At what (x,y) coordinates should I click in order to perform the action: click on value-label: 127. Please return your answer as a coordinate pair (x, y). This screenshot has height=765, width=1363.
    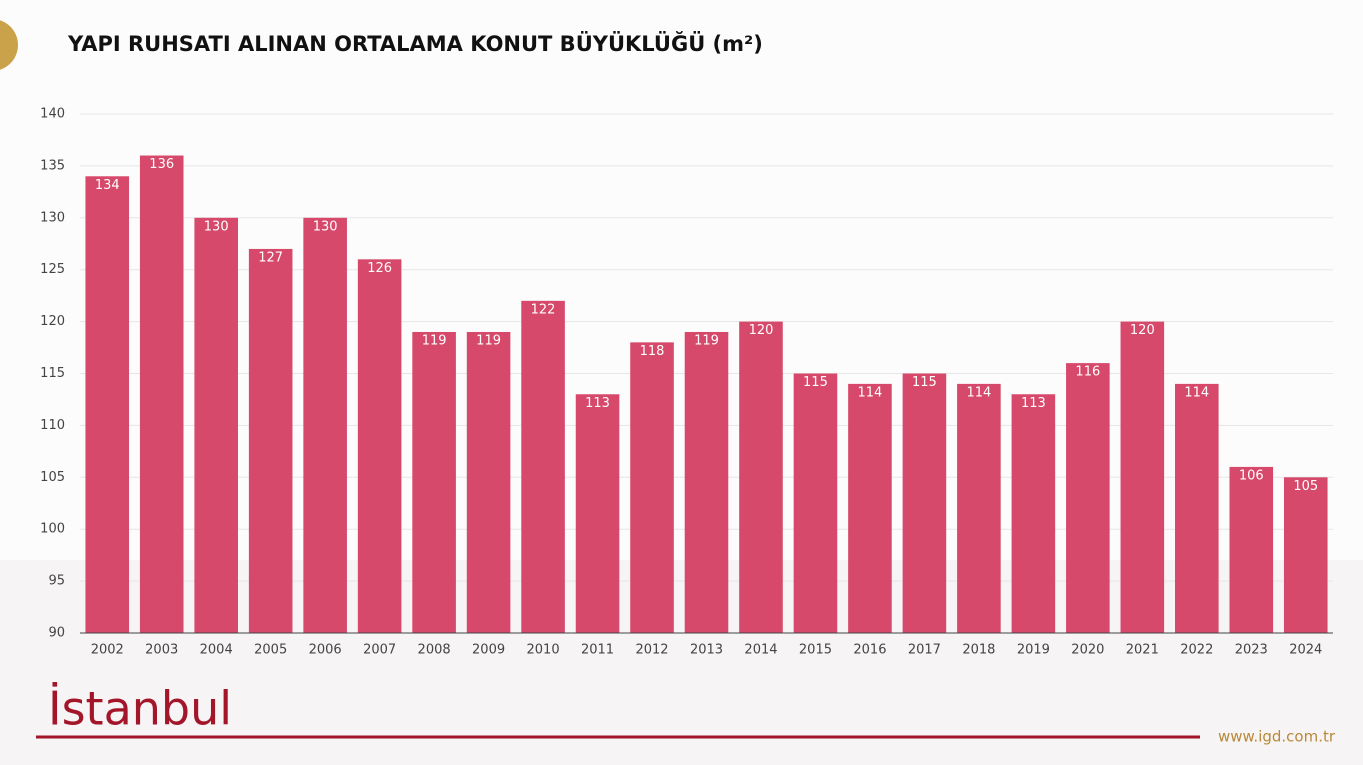
    Looking at the image, I should click on (270, 257).